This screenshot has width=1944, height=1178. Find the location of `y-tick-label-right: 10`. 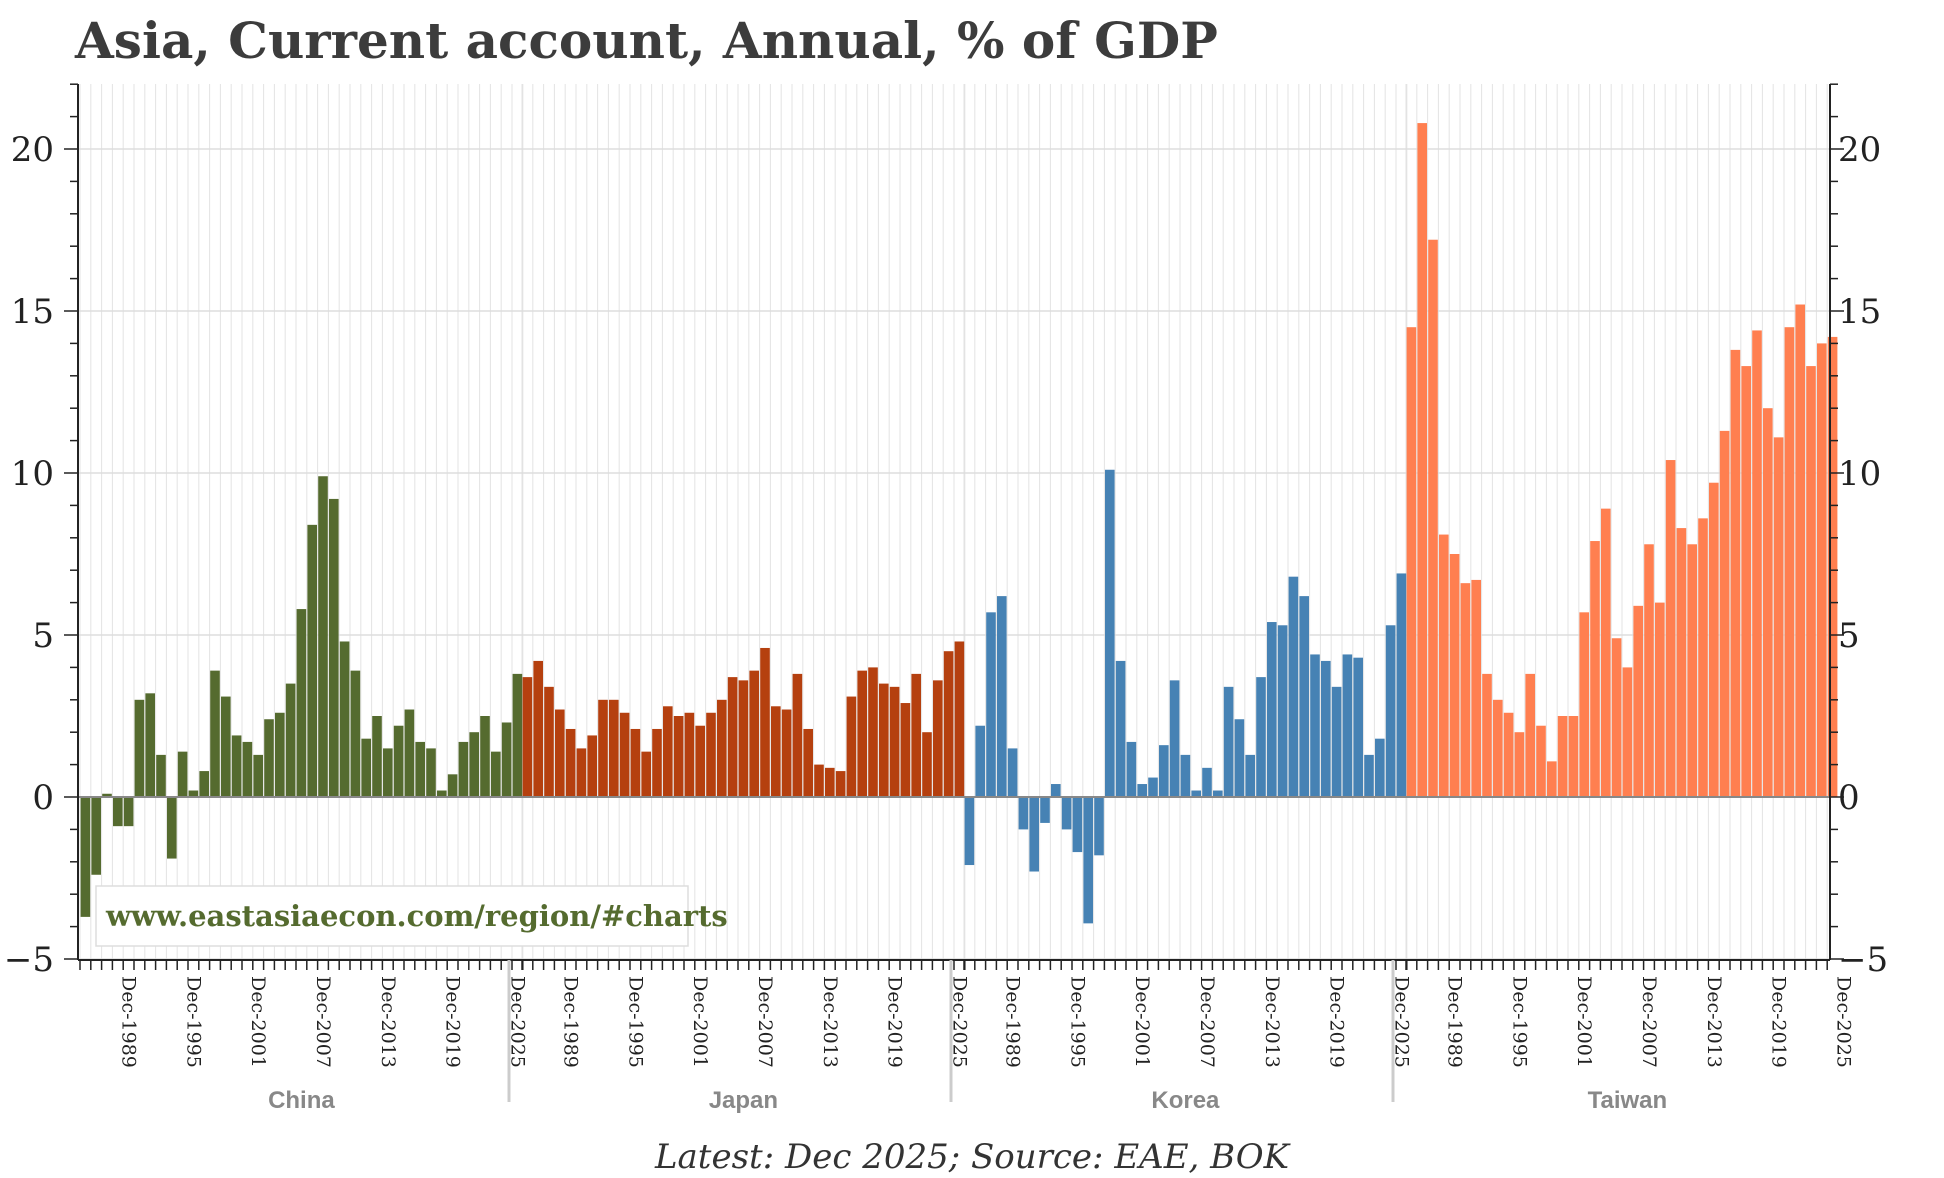

y-tick-label-right: 10 is located at coordinates (1859, 474).